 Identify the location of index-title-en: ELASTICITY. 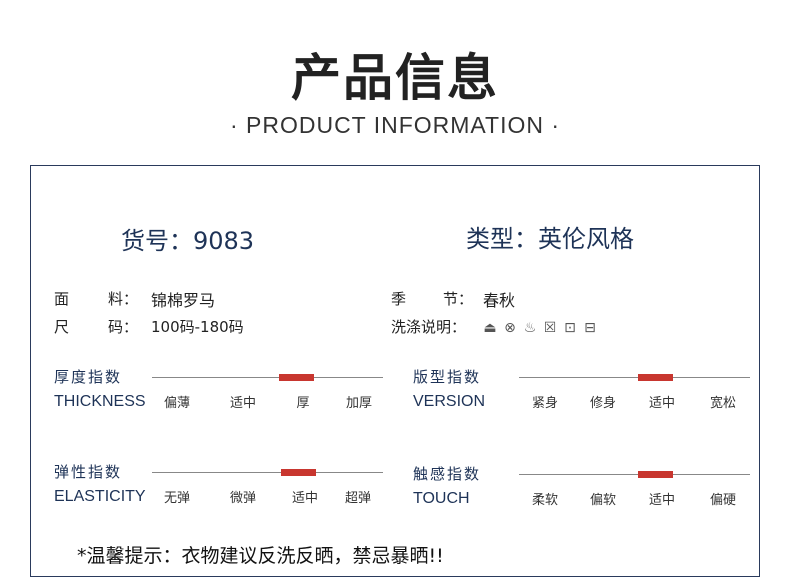
(100, 496).